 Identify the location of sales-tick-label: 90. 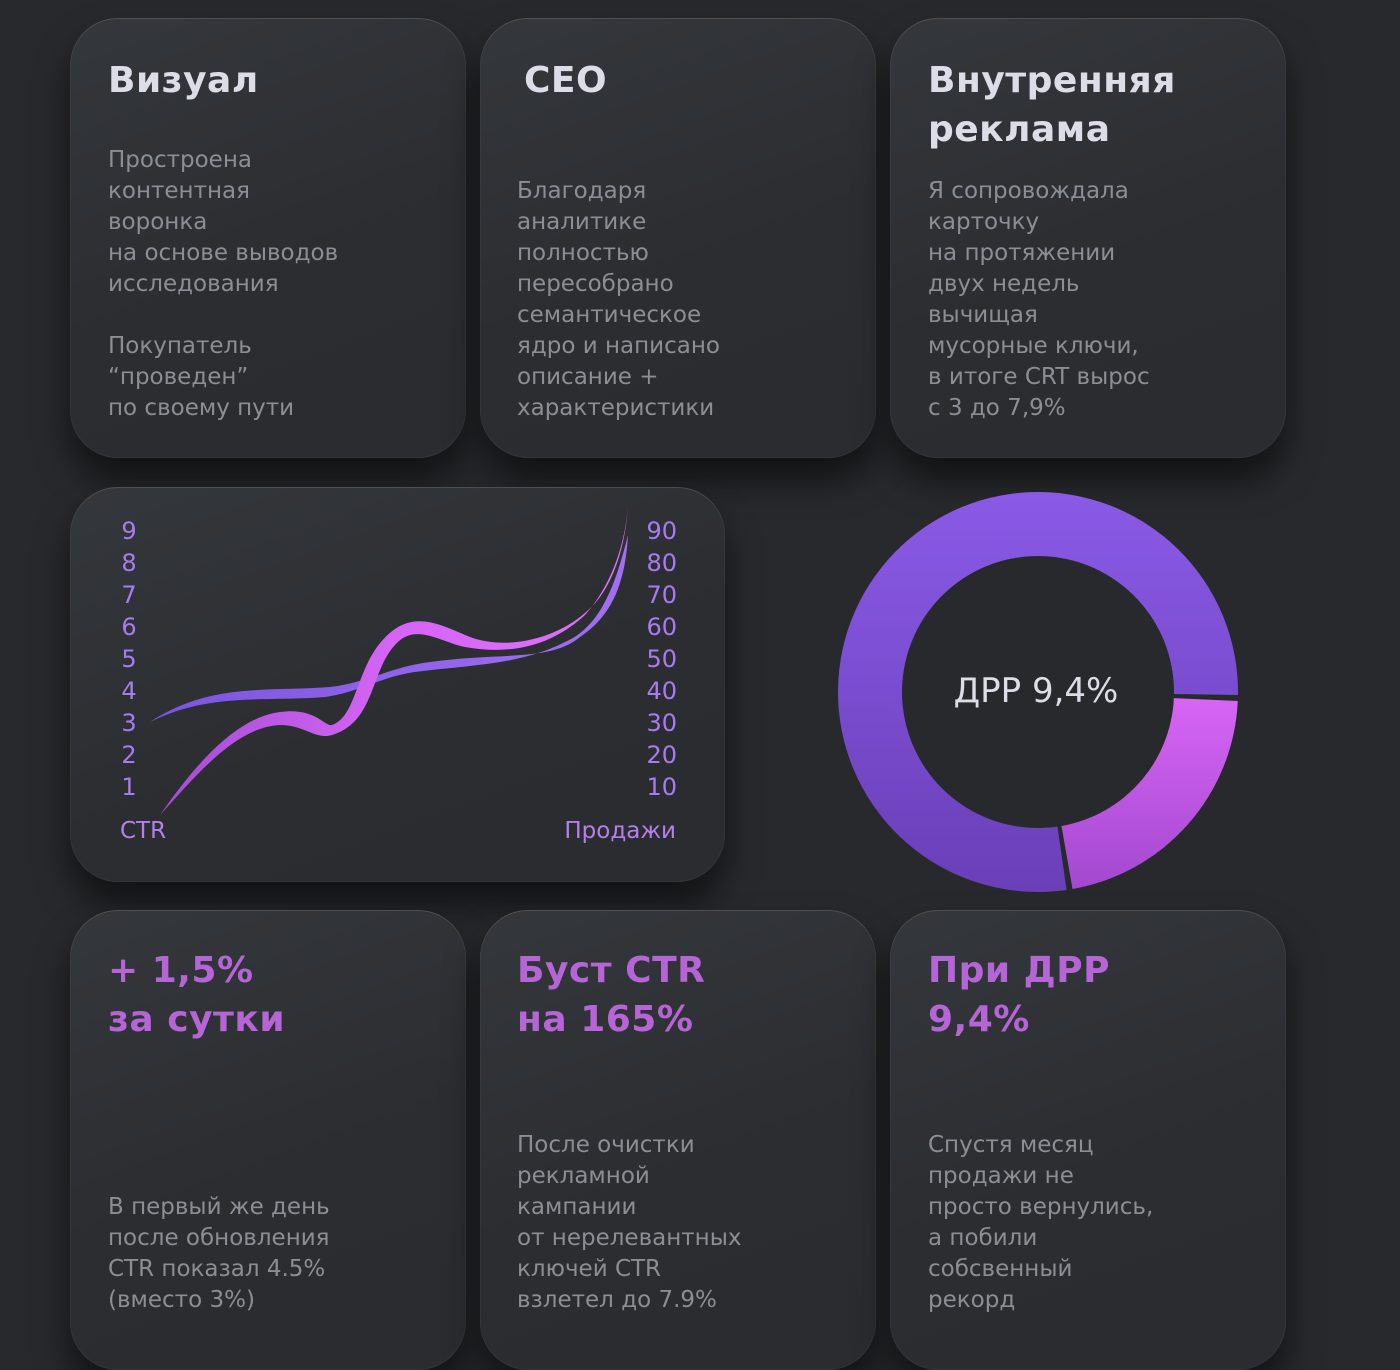
(661, 531).